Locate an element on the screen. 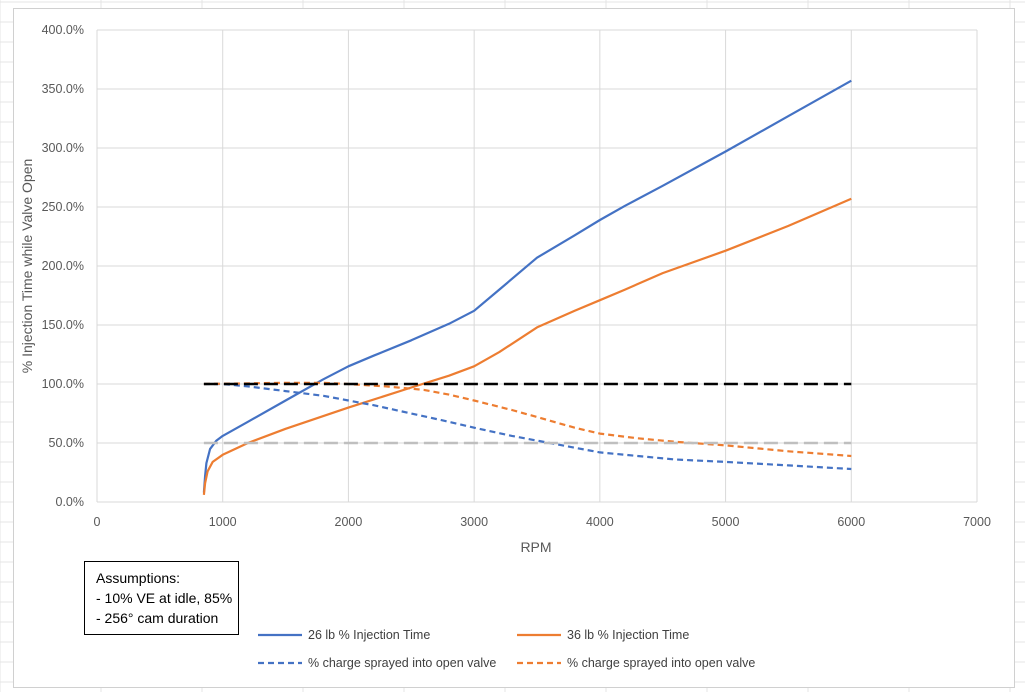 The height and width of the screenshot is (692, 1025). x-tick-label: 4000 is located at coordinates (600, 522).